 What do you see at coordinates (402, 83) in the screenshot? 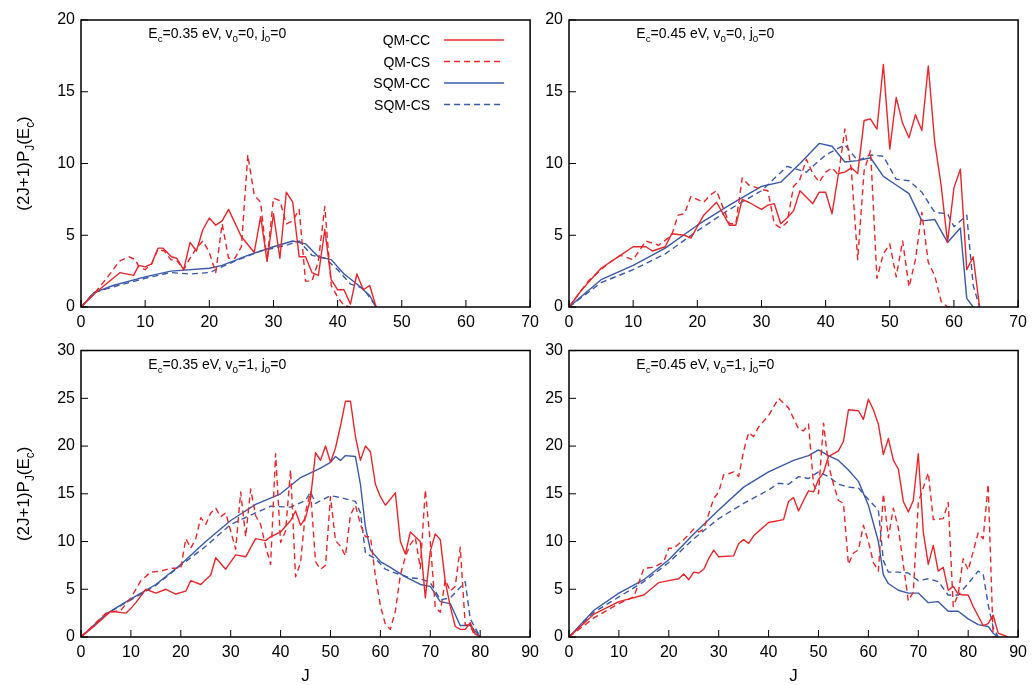
I see `legend-label: SQM-CC` at bounding box center [402, 83].